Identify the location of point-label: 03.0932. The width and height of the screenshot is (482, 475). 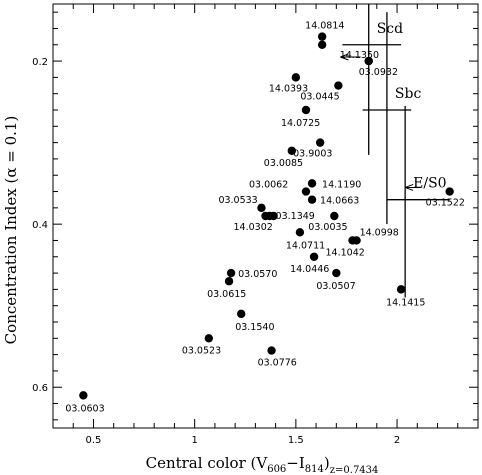
(378, 72).